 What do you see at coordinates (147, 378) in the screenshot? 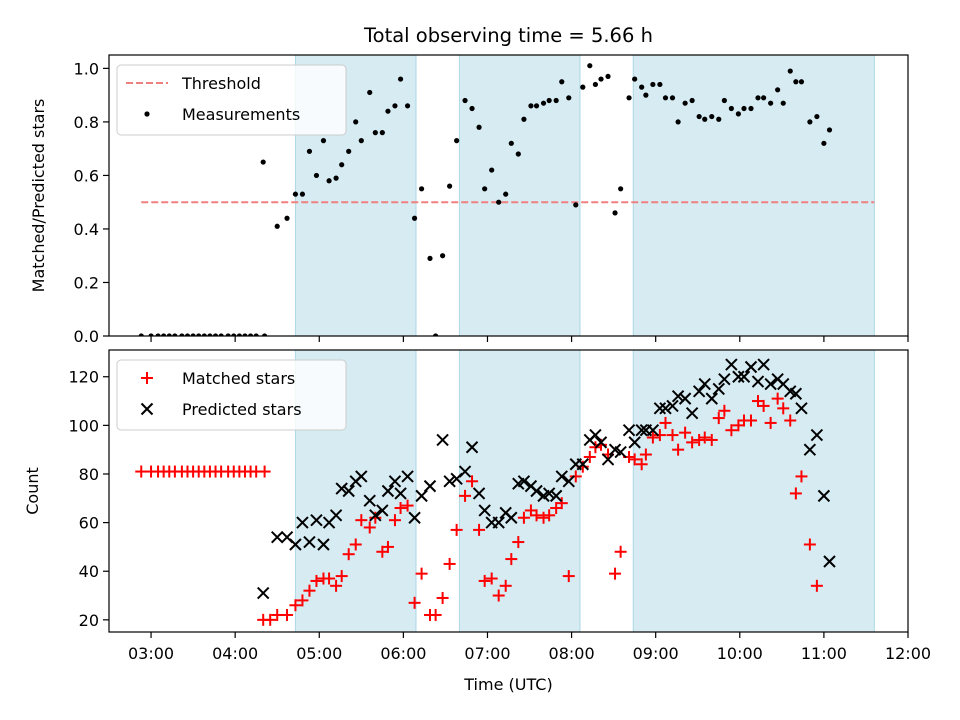
I see `legend-swatch` at bounding box center [147, 378].